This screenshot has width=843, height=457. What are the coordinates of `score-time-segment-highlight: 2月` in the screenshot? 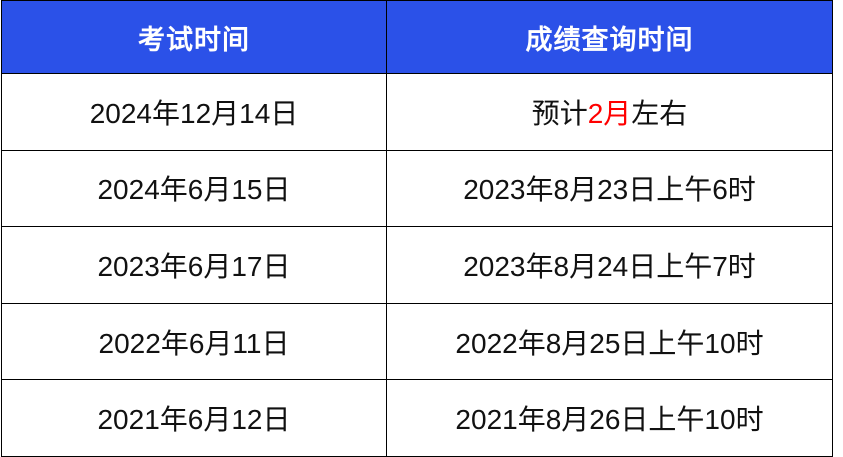 It's located at (609, 113).